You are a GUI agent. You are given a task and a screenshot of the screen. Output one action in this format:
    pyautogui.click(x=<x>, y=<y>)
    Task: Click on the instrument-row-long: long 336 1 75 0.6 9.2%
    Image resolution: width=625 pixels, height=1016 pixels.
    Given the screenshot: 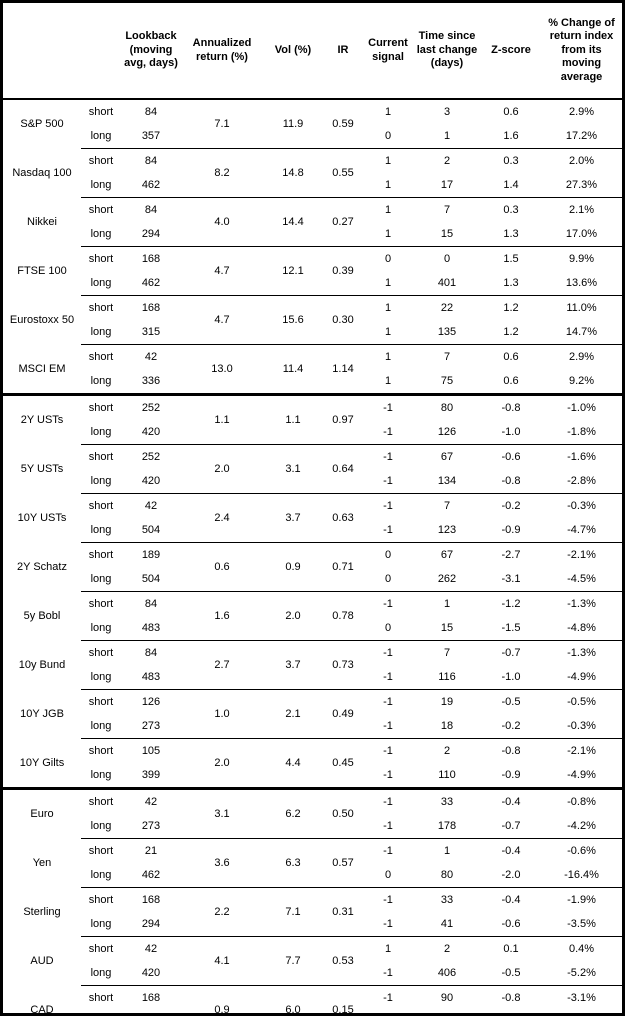 What is the action you would take?
    pyautogui.click(x=312, y=382)
    